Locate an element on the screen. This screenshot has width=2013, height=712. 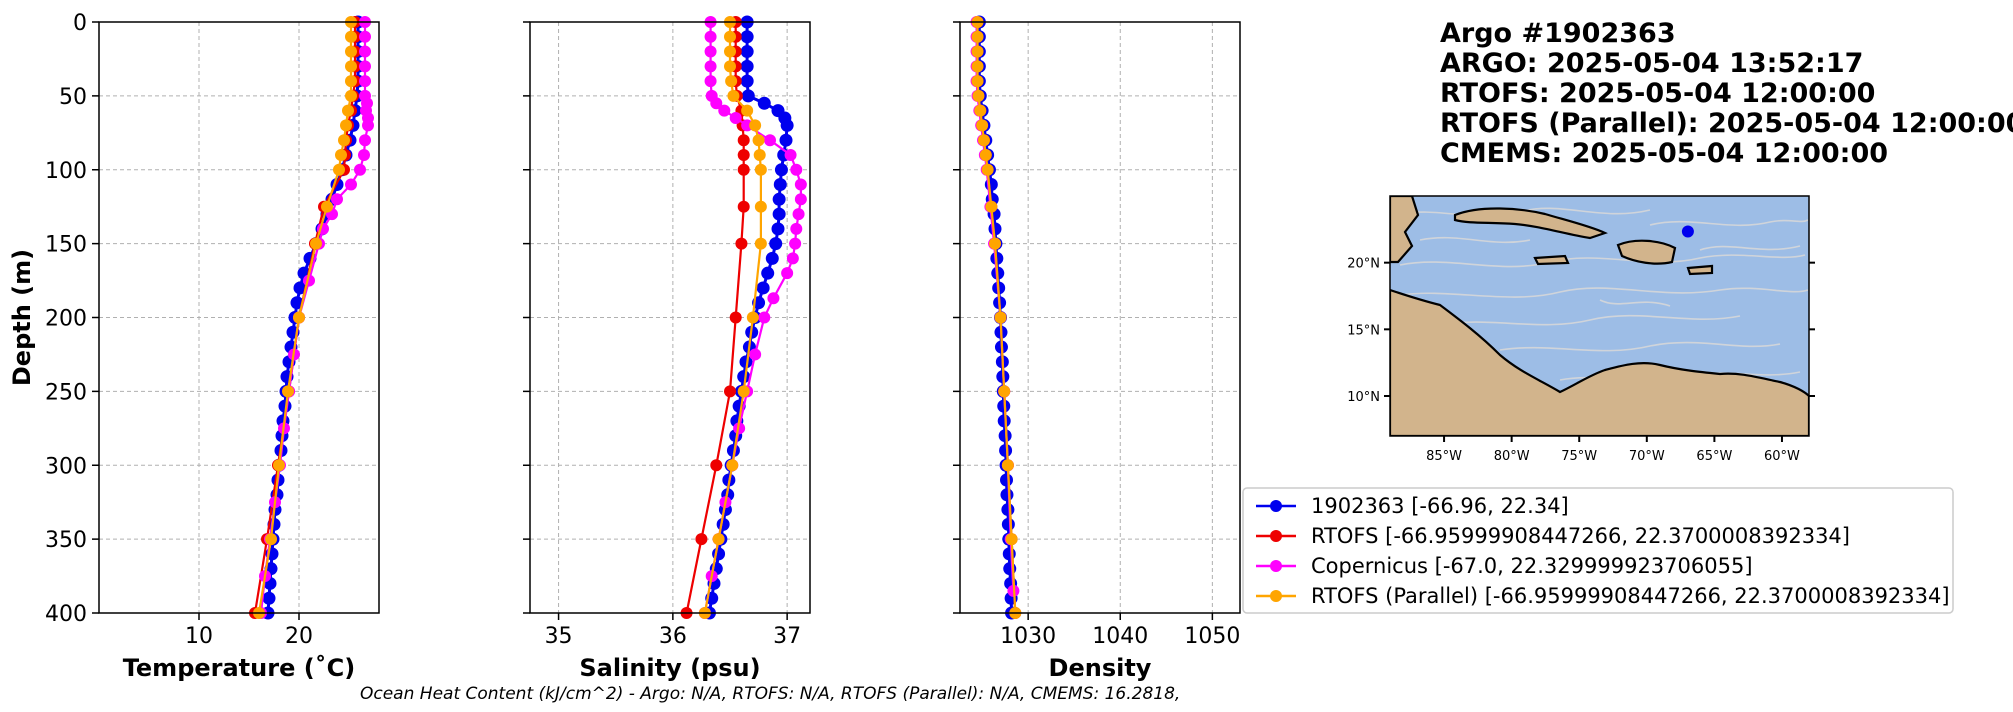
argo-float-marker is located at coordinates (1687, 231).